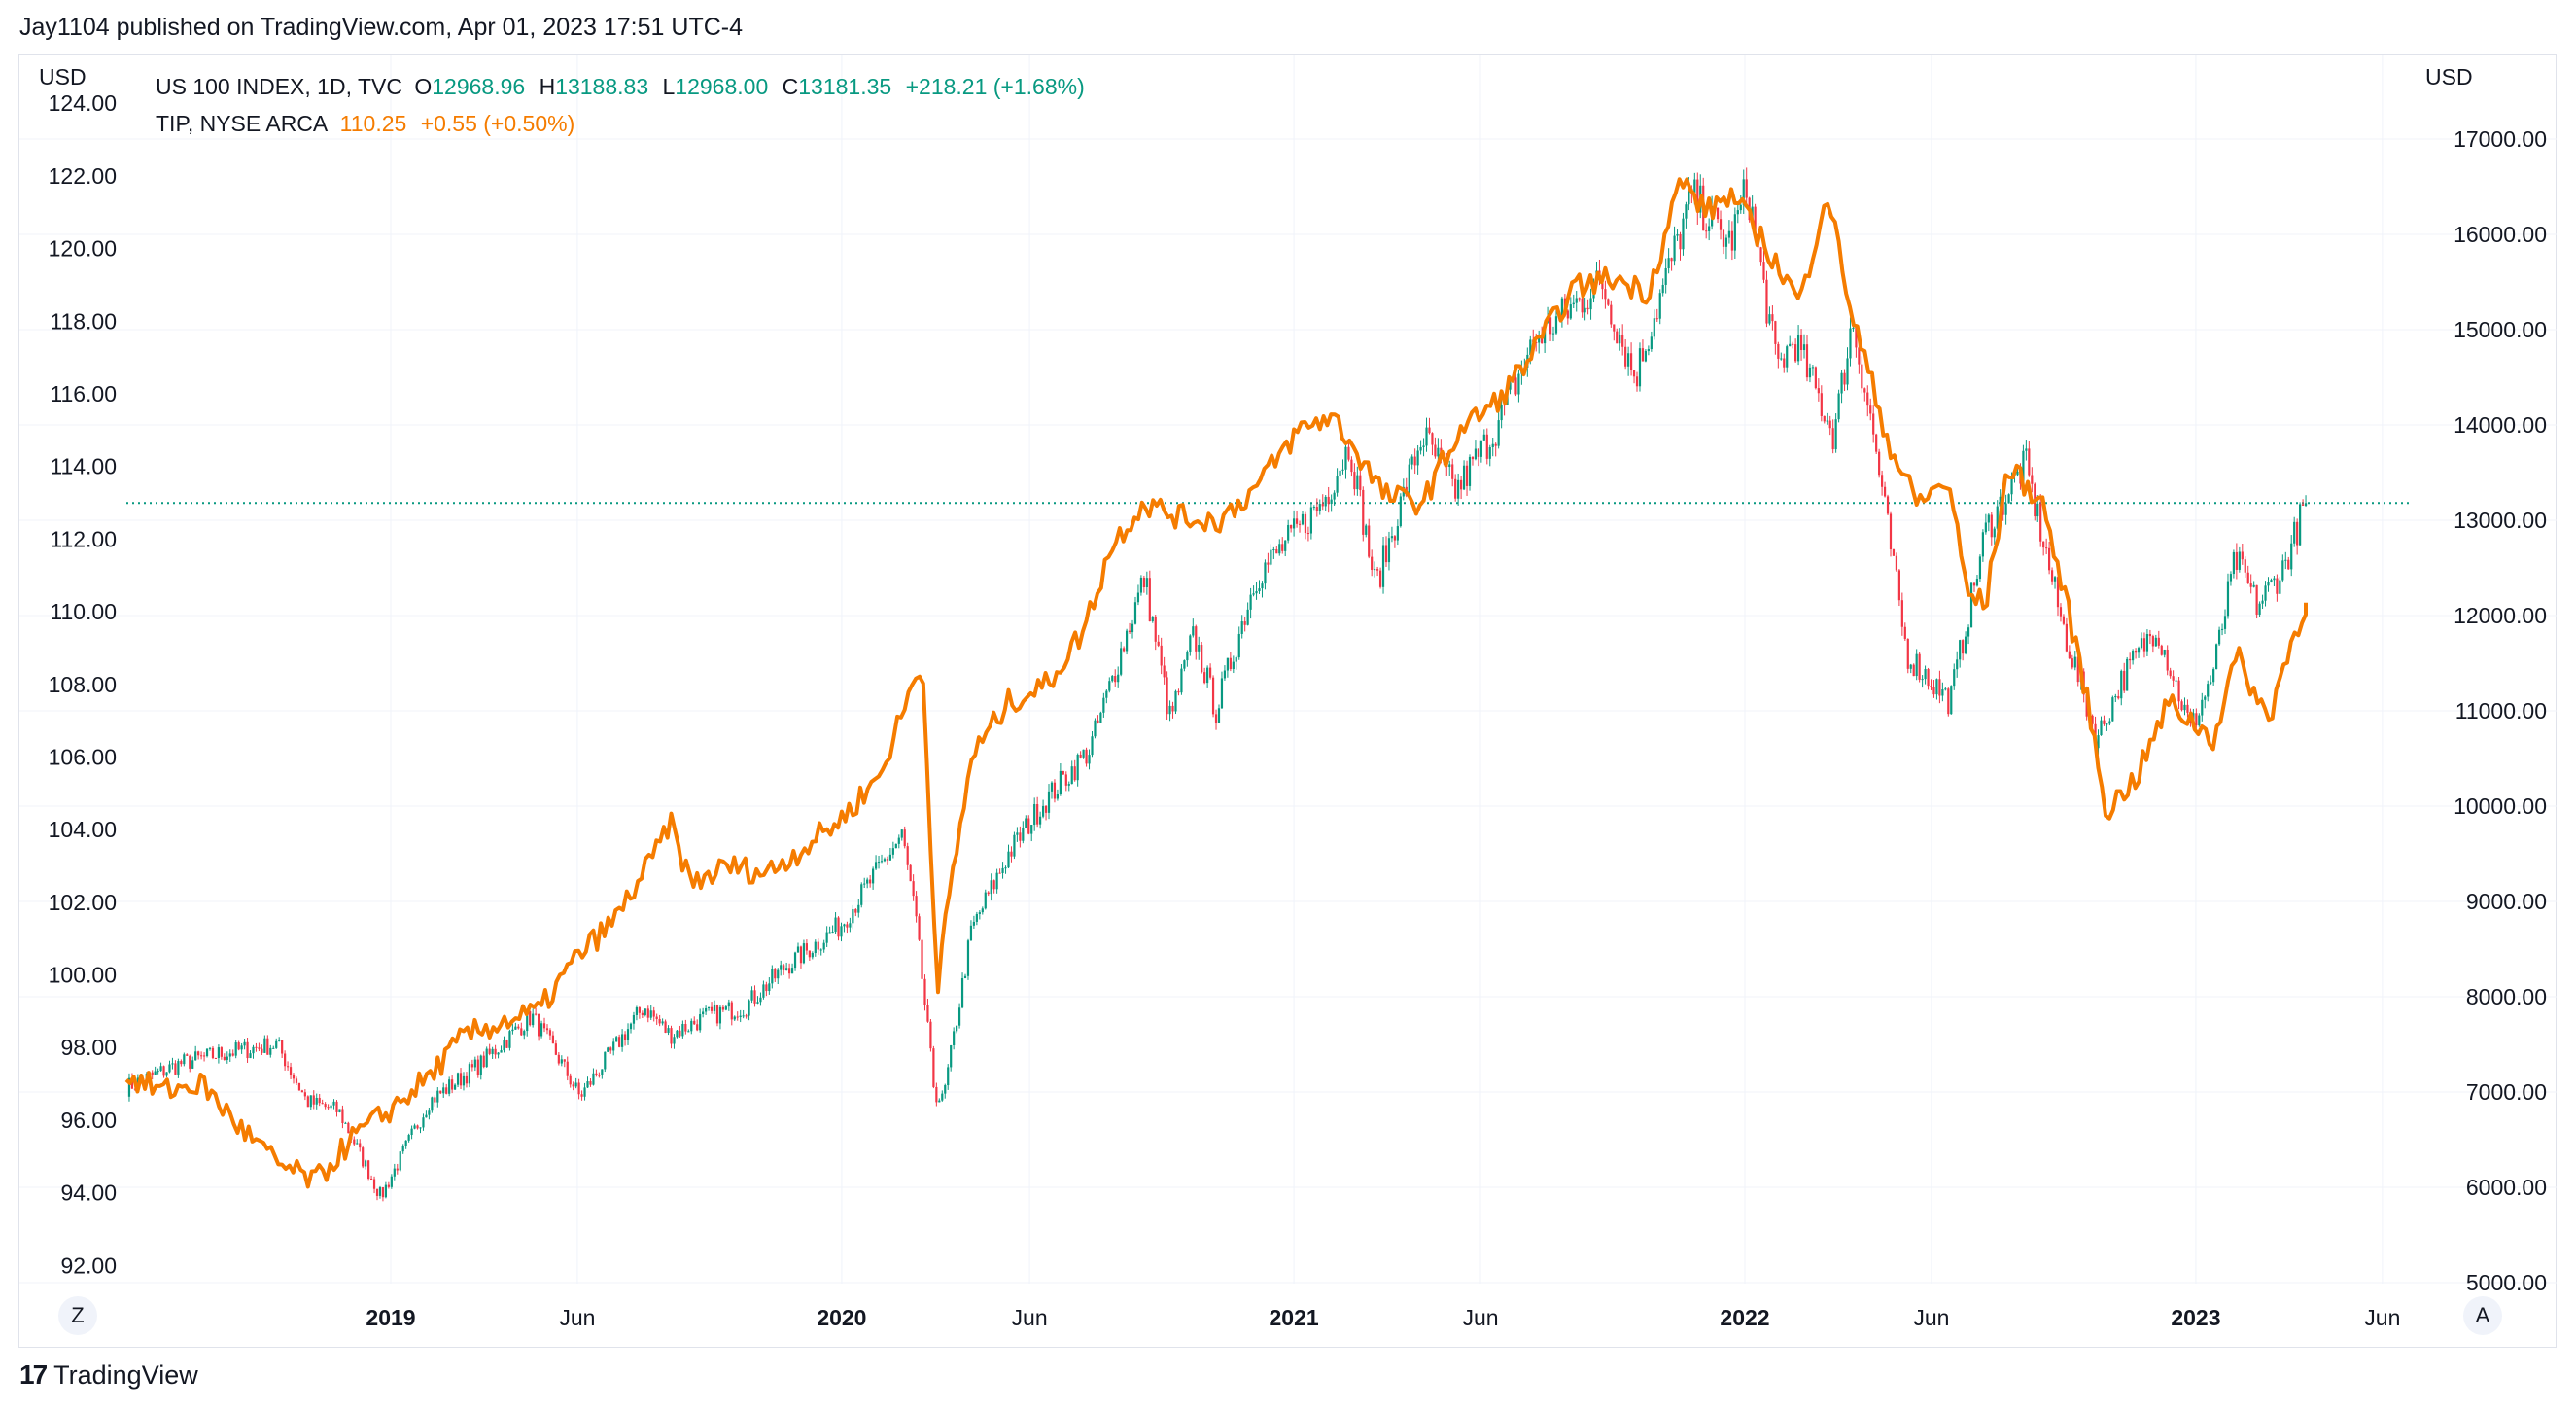 This screenshot has width=2576, height=1410. Describe the element at coordinates (790, 86) in the screenshot. I see `ndx-close-label: C` at that location.